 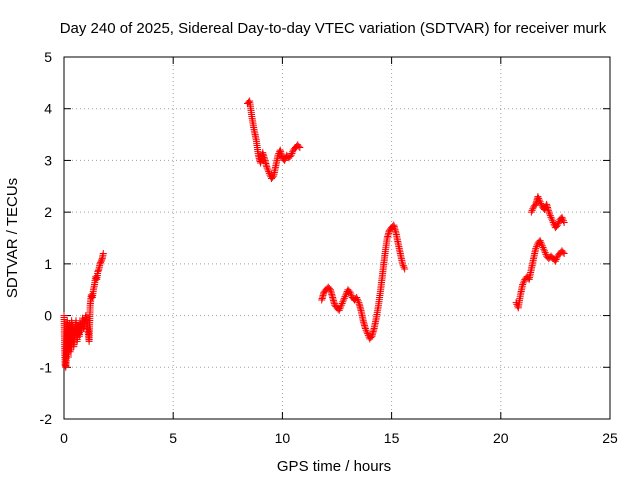 I want to click on y-tick-label: 1, so click(x=48, y=264).